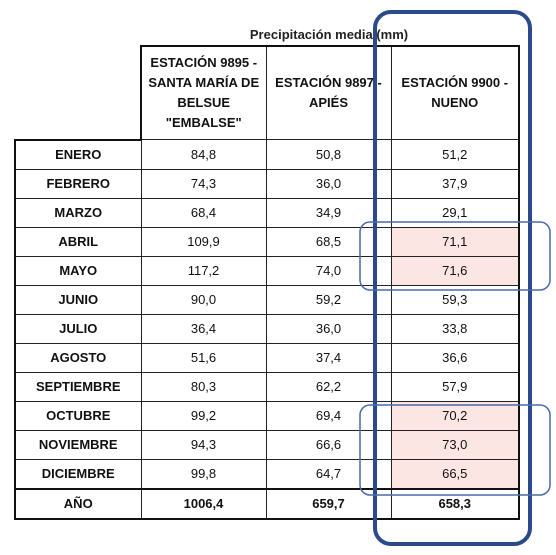 Image resolution: width=556 pixels, height=555 pixels. What do you see at coordinates (455, 473) in the screenshot?
I see `value-cell: 66,5` at bounding box center [455, 473].